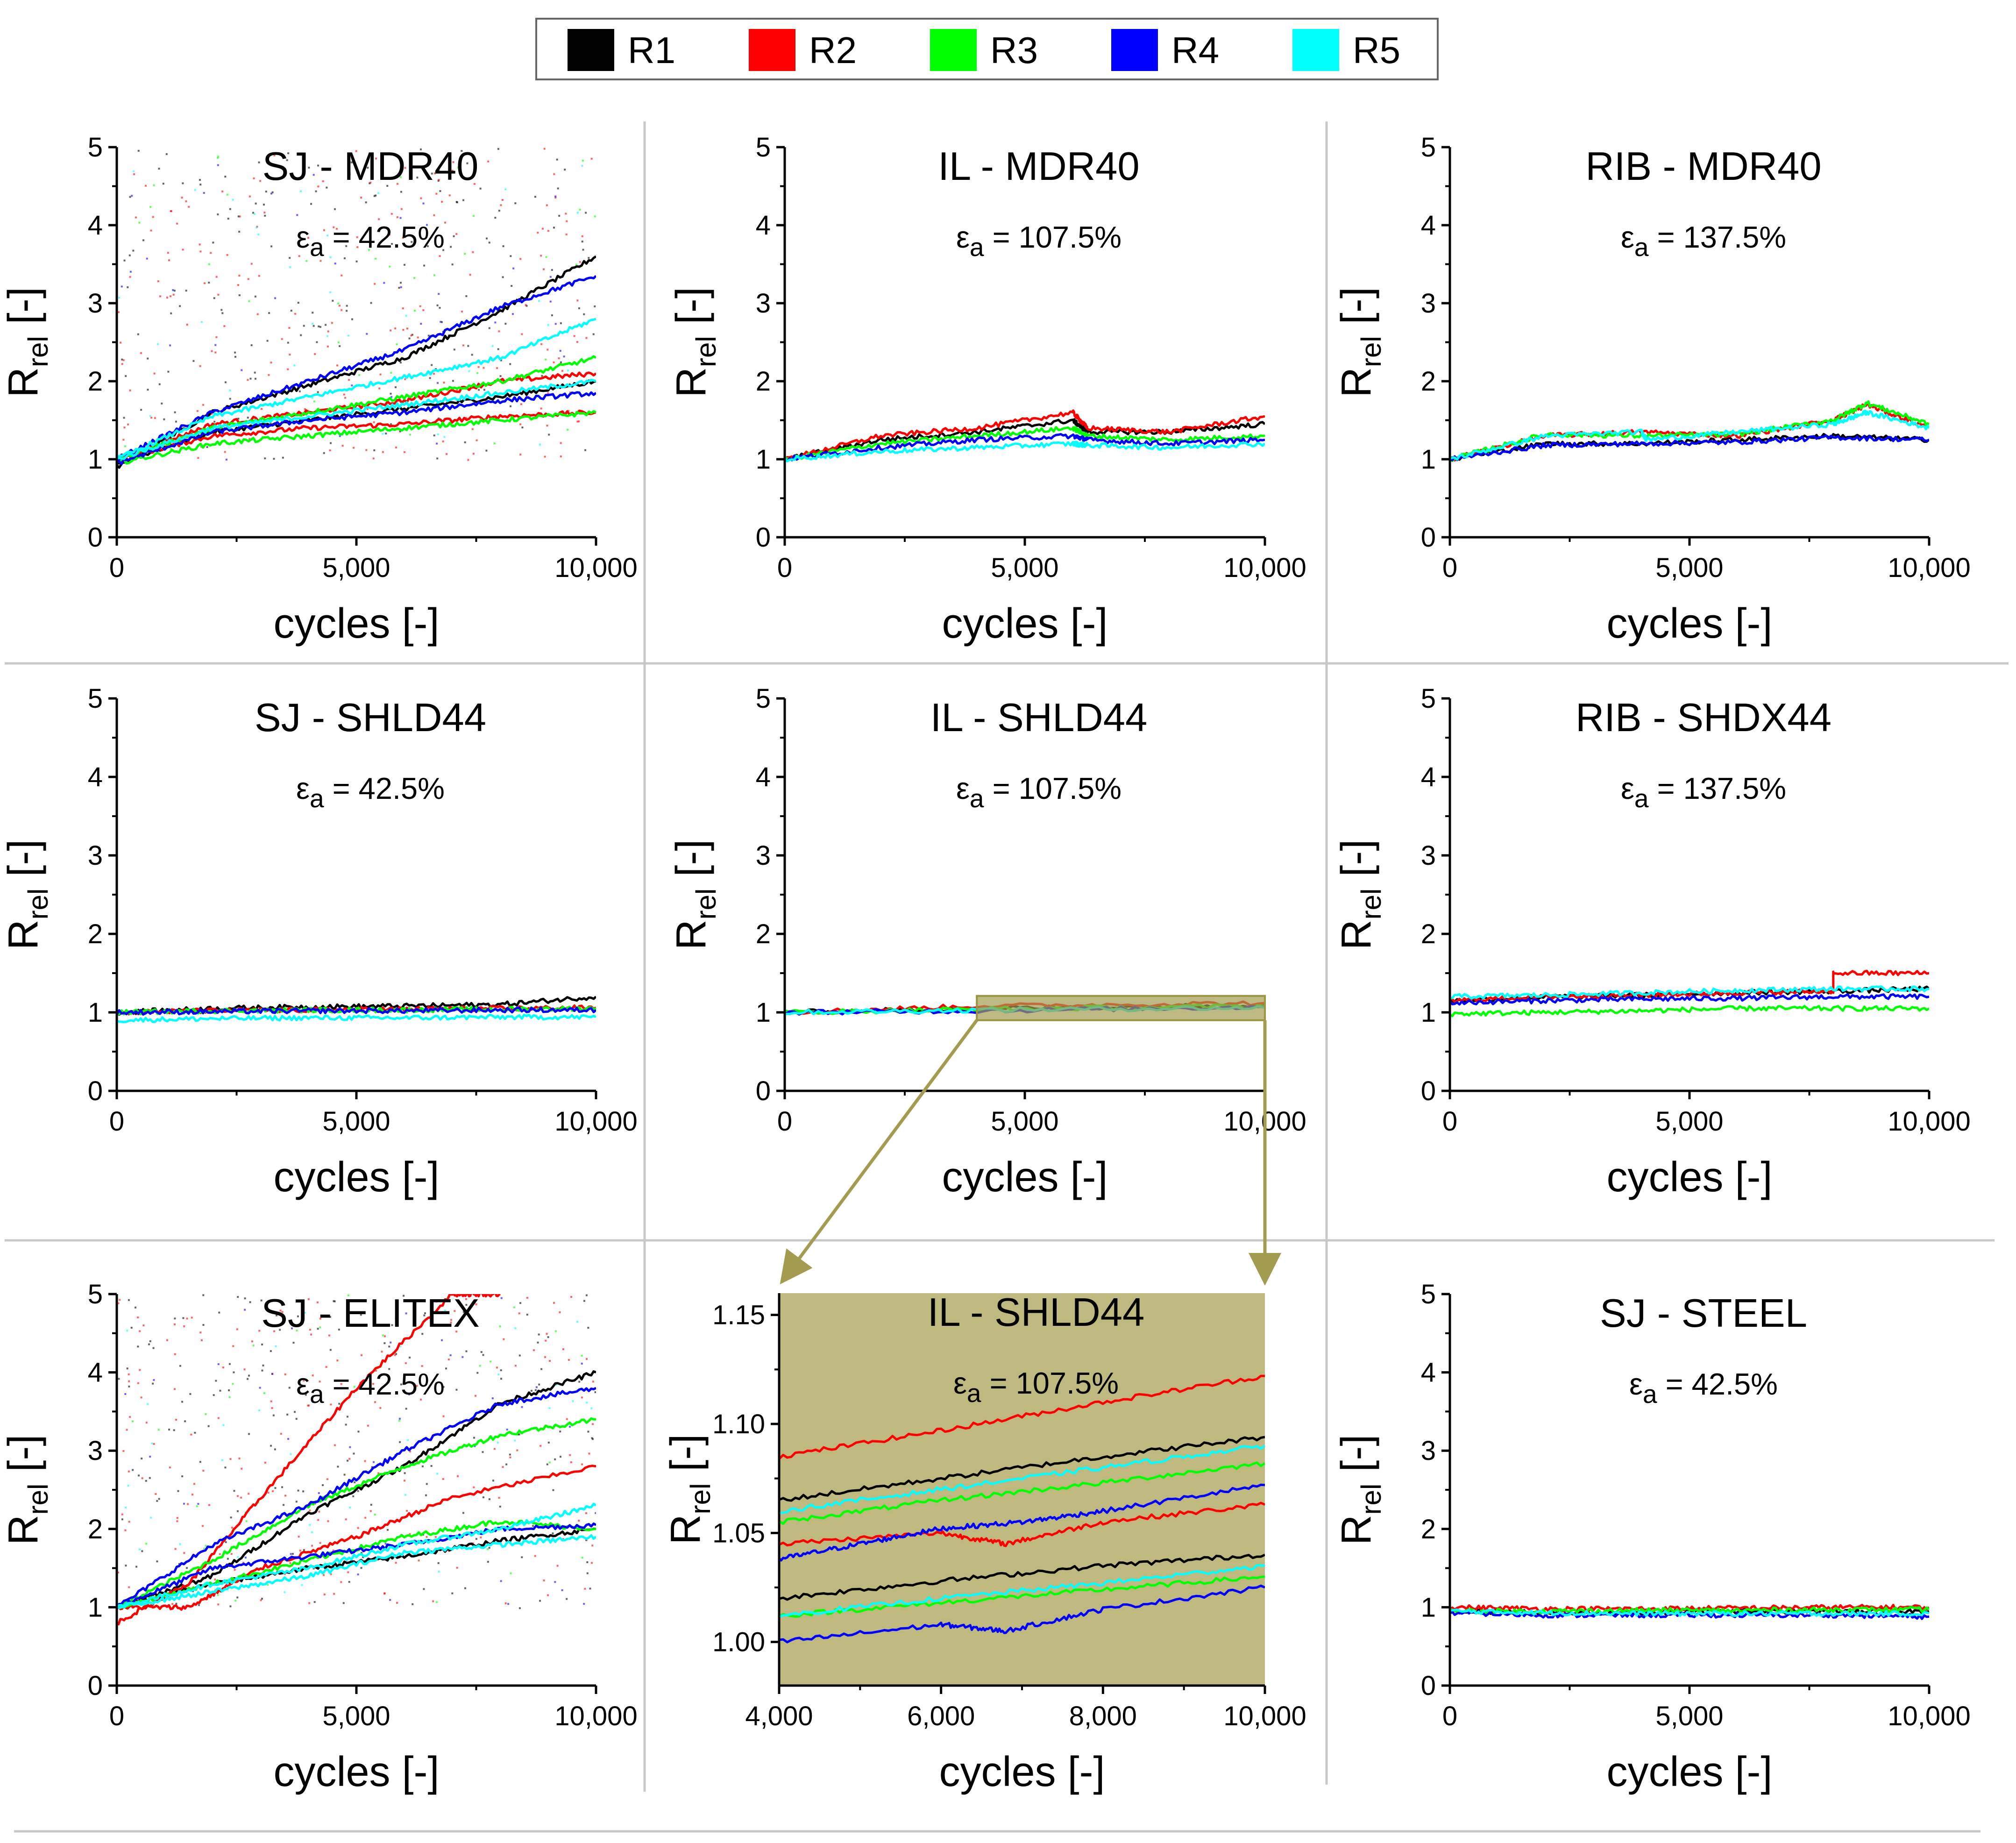 The image size is (2016, 1843). What do you see at coordinates (370, 1313) in the screenshot?
I see `chart-title: SJ - ELITEX` at bounding box center [370, 1313].